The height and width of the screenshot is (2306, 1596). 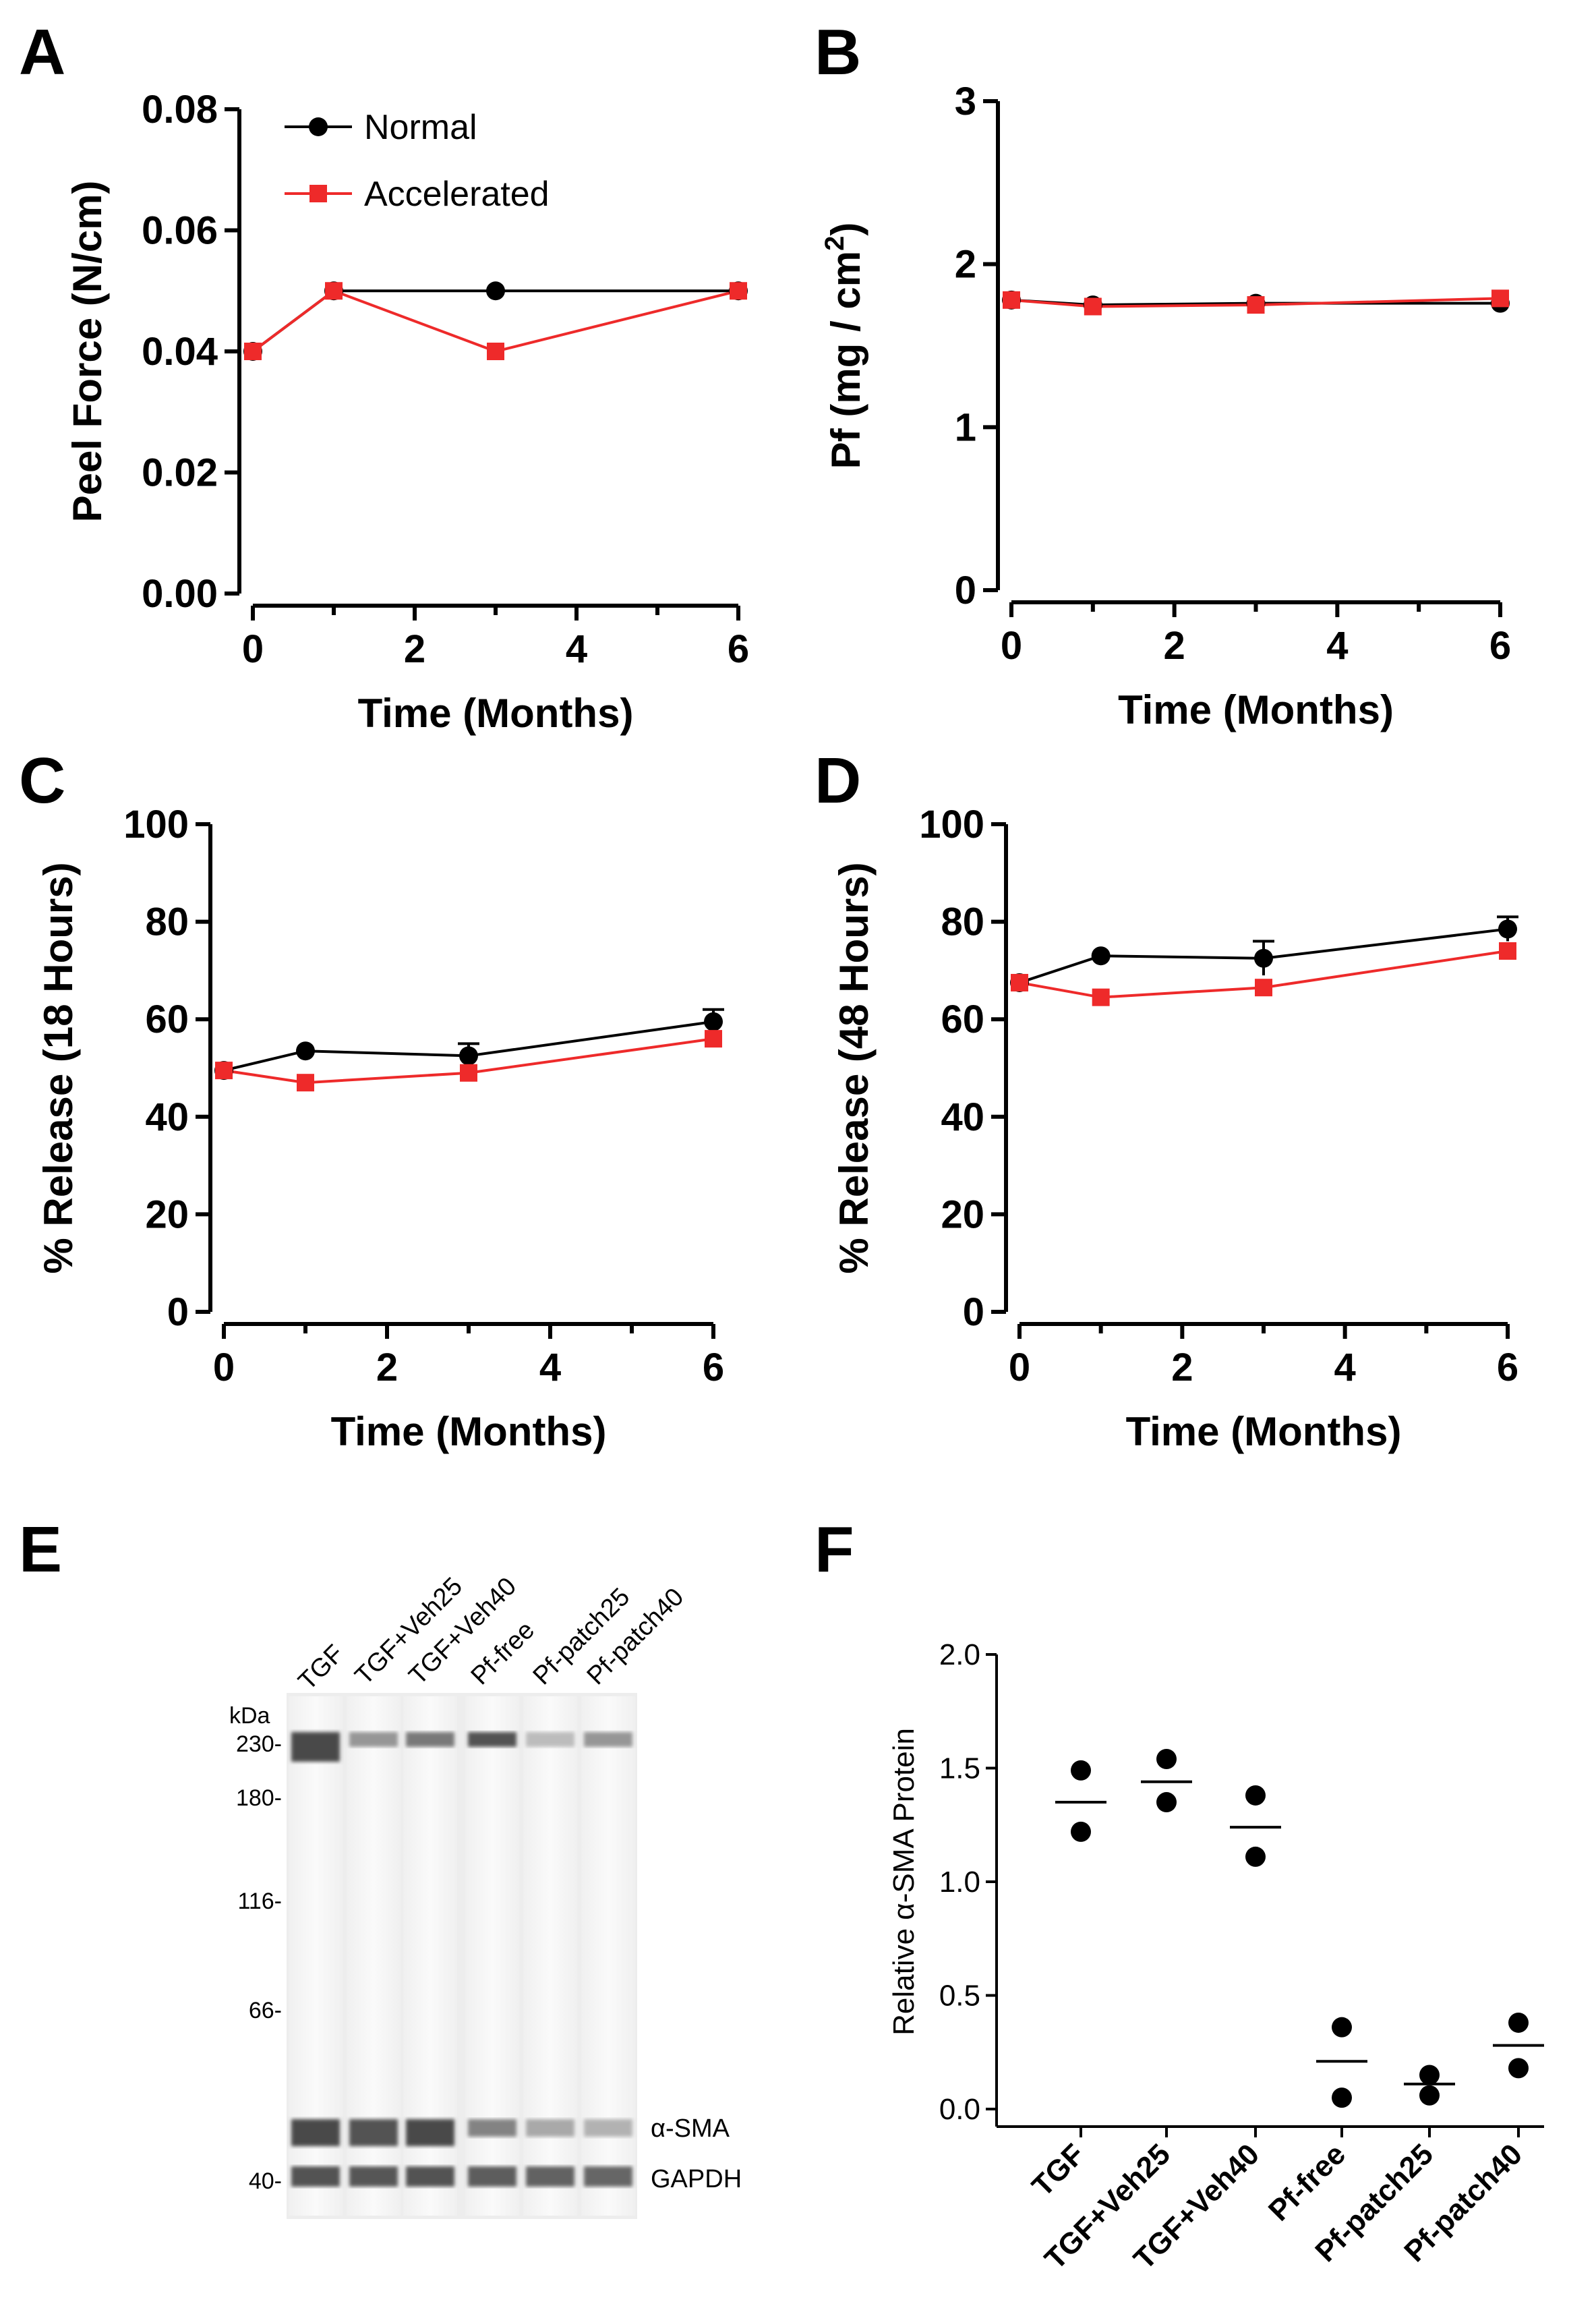 I want to click on marker-230: 230-, so click(x=259, y=1744).